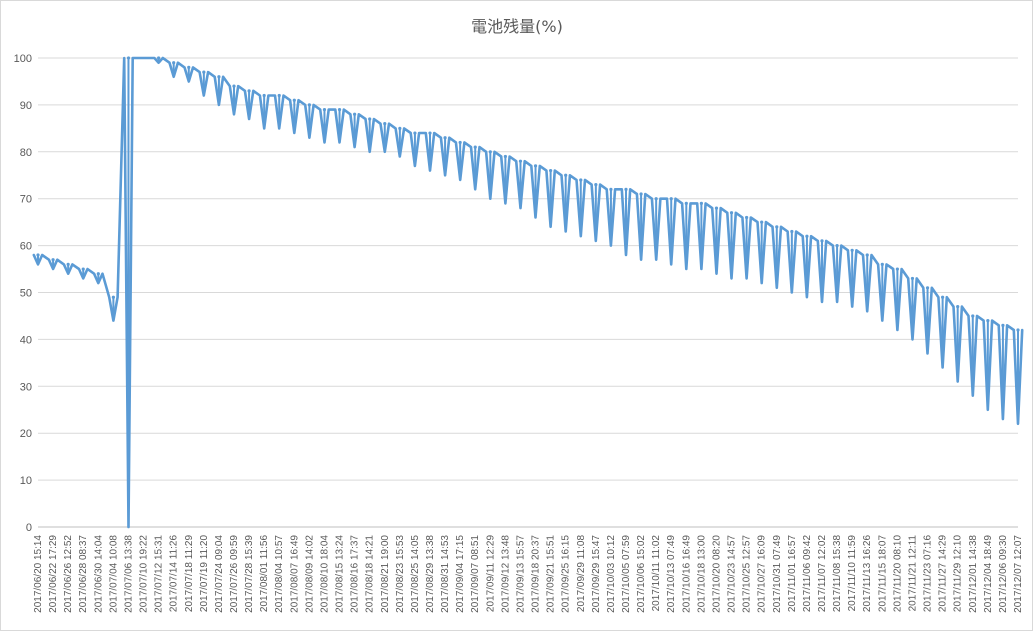 The height and width of the screenshot is (631, 1033). What do you see at coordinates (159, 574) in the screenshot?
I see `x-tick-label: 2017/07/12 15:31` at bounding box center [159, 574].